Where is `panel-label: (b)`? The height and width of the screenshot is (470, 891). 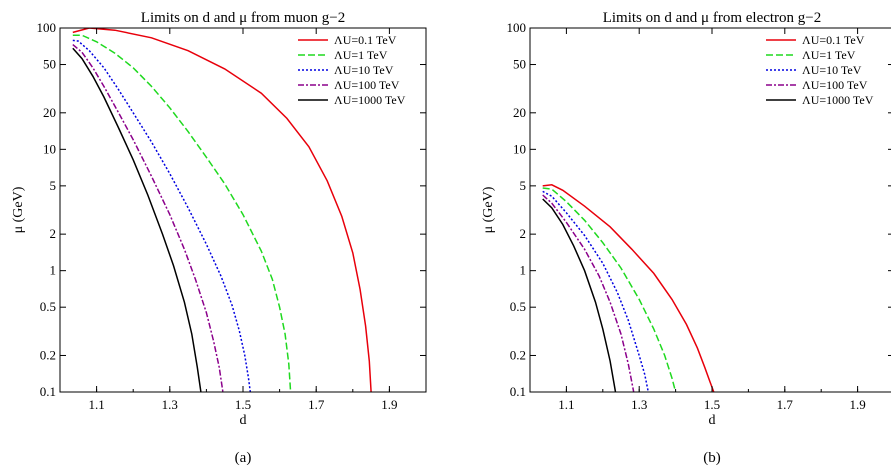
panel-label: (b) is located at coordinates (712, 458).